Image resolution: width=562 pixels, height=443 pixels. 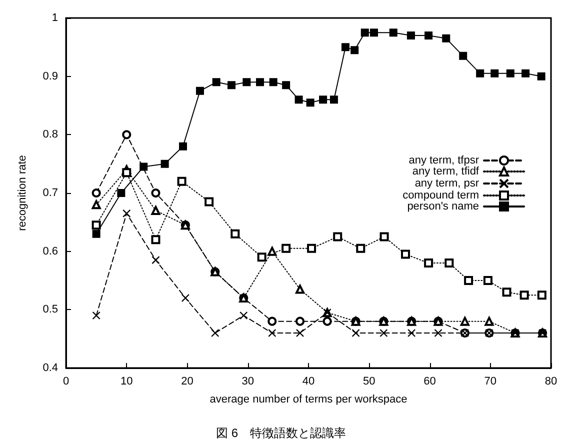 What do you see at coordinates (446, 172) in the screenshot?
I see `legend-label: any term, tfidf` at bounding box center [446, 172].